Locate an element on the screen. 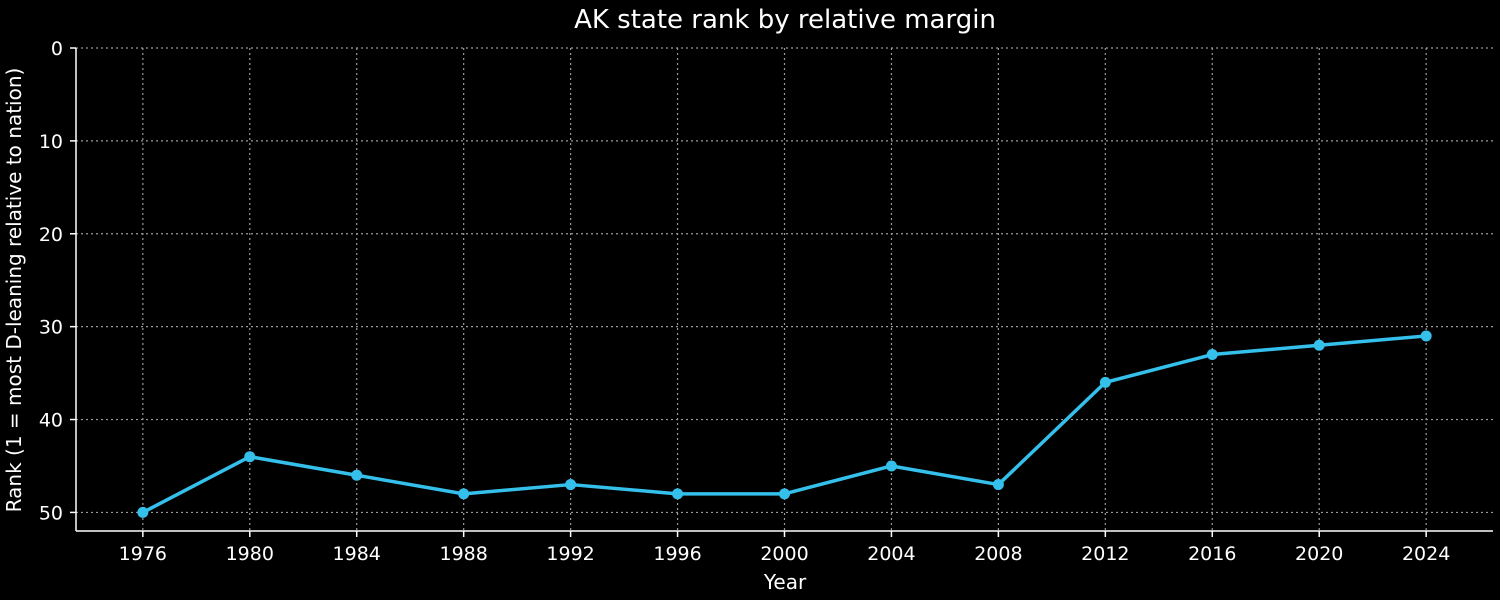 This screenshot has width=1500, height=600. y-tick-label: 0 is located at coordinates (57, 49).